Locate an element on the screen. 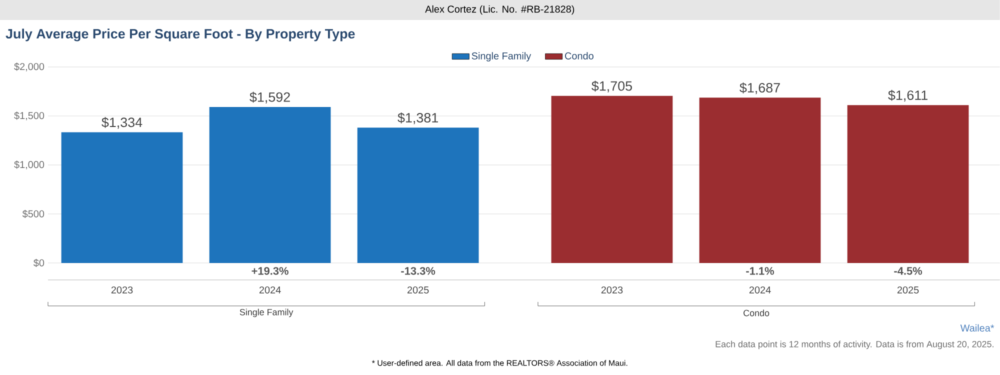 The image size is (1000, 375). text: -1.1% is located at coordinates (760, 271).